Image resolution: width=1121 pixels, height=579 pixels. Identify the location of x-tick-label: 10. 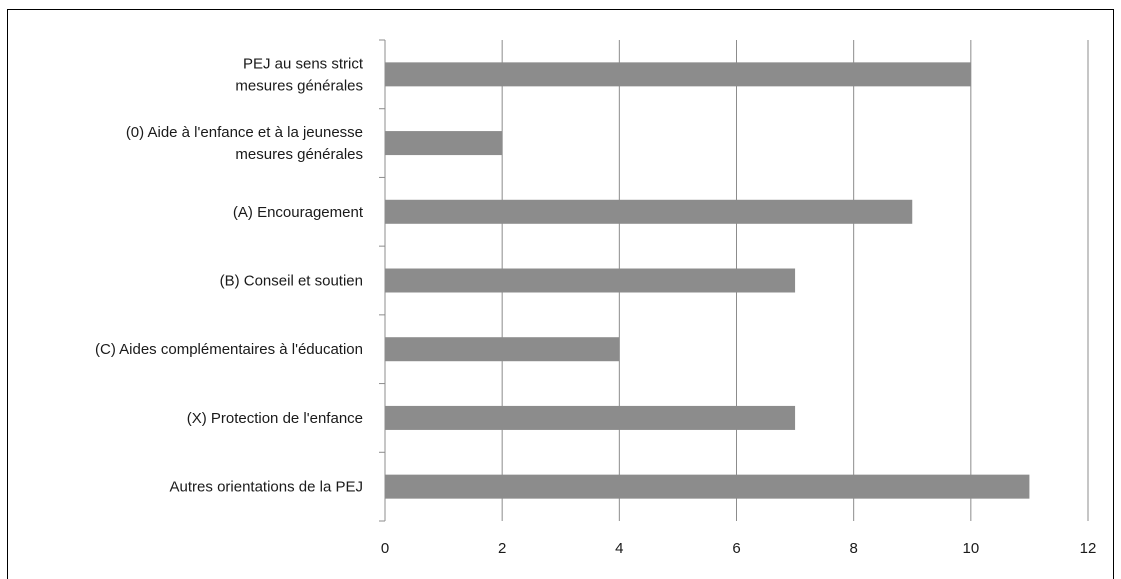
(970, 548).